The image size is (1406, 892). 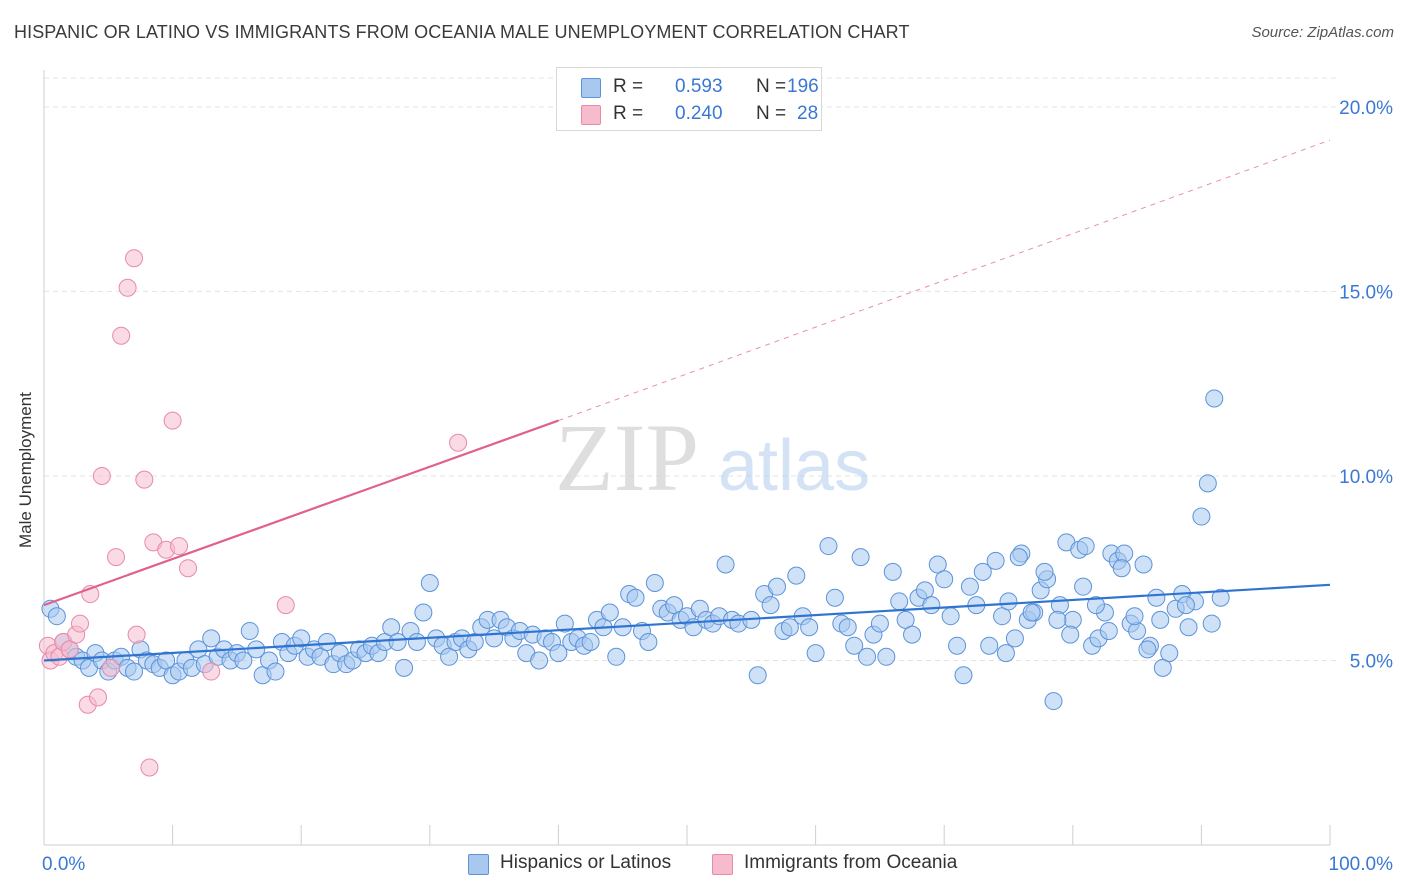 I want to click on y-tick-label: 10.0%, so click(x=1366, y=477).